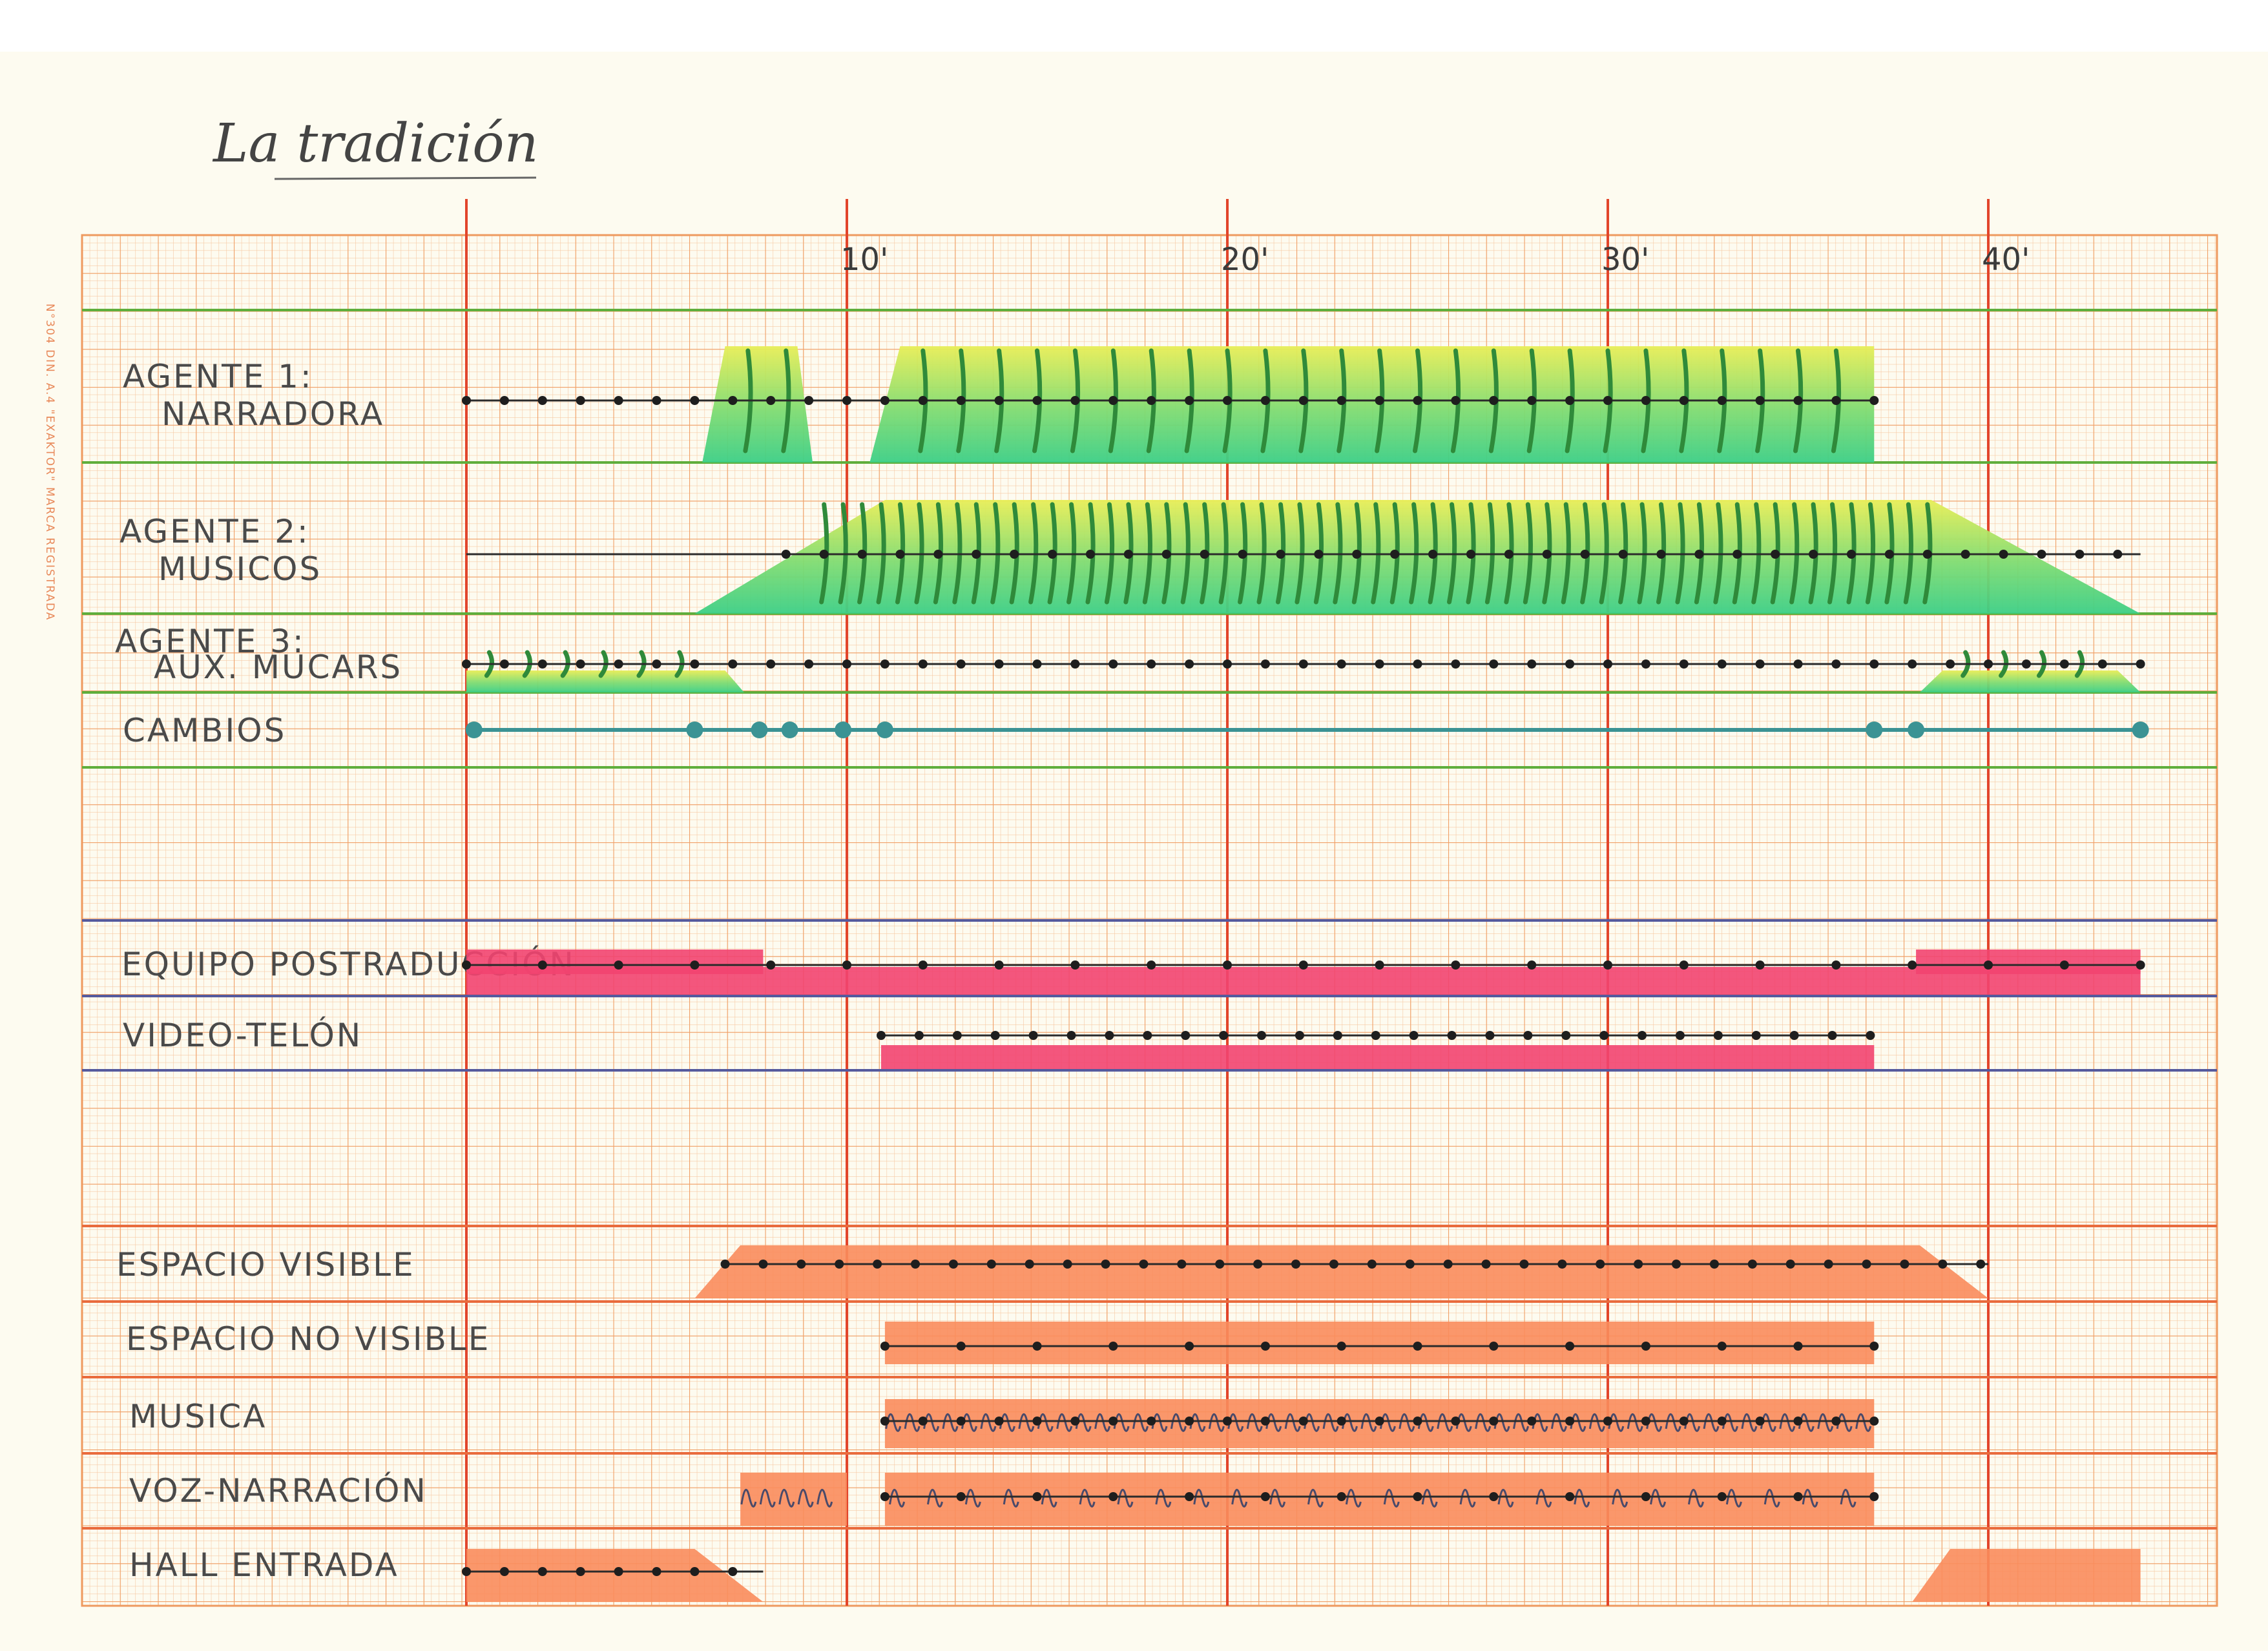 The width and height of the screenshot is (2268, 1651). What do you see at coordinates (278, 667) in the screenshot?
I see `lane-label: AUX. MUCARS` at bounding box center [278, 667].